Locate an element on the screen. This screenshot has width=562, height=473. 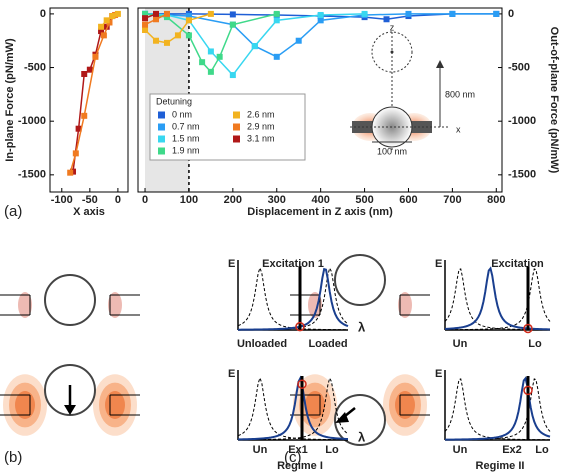
waveguide is located at coordinates (421, 127).